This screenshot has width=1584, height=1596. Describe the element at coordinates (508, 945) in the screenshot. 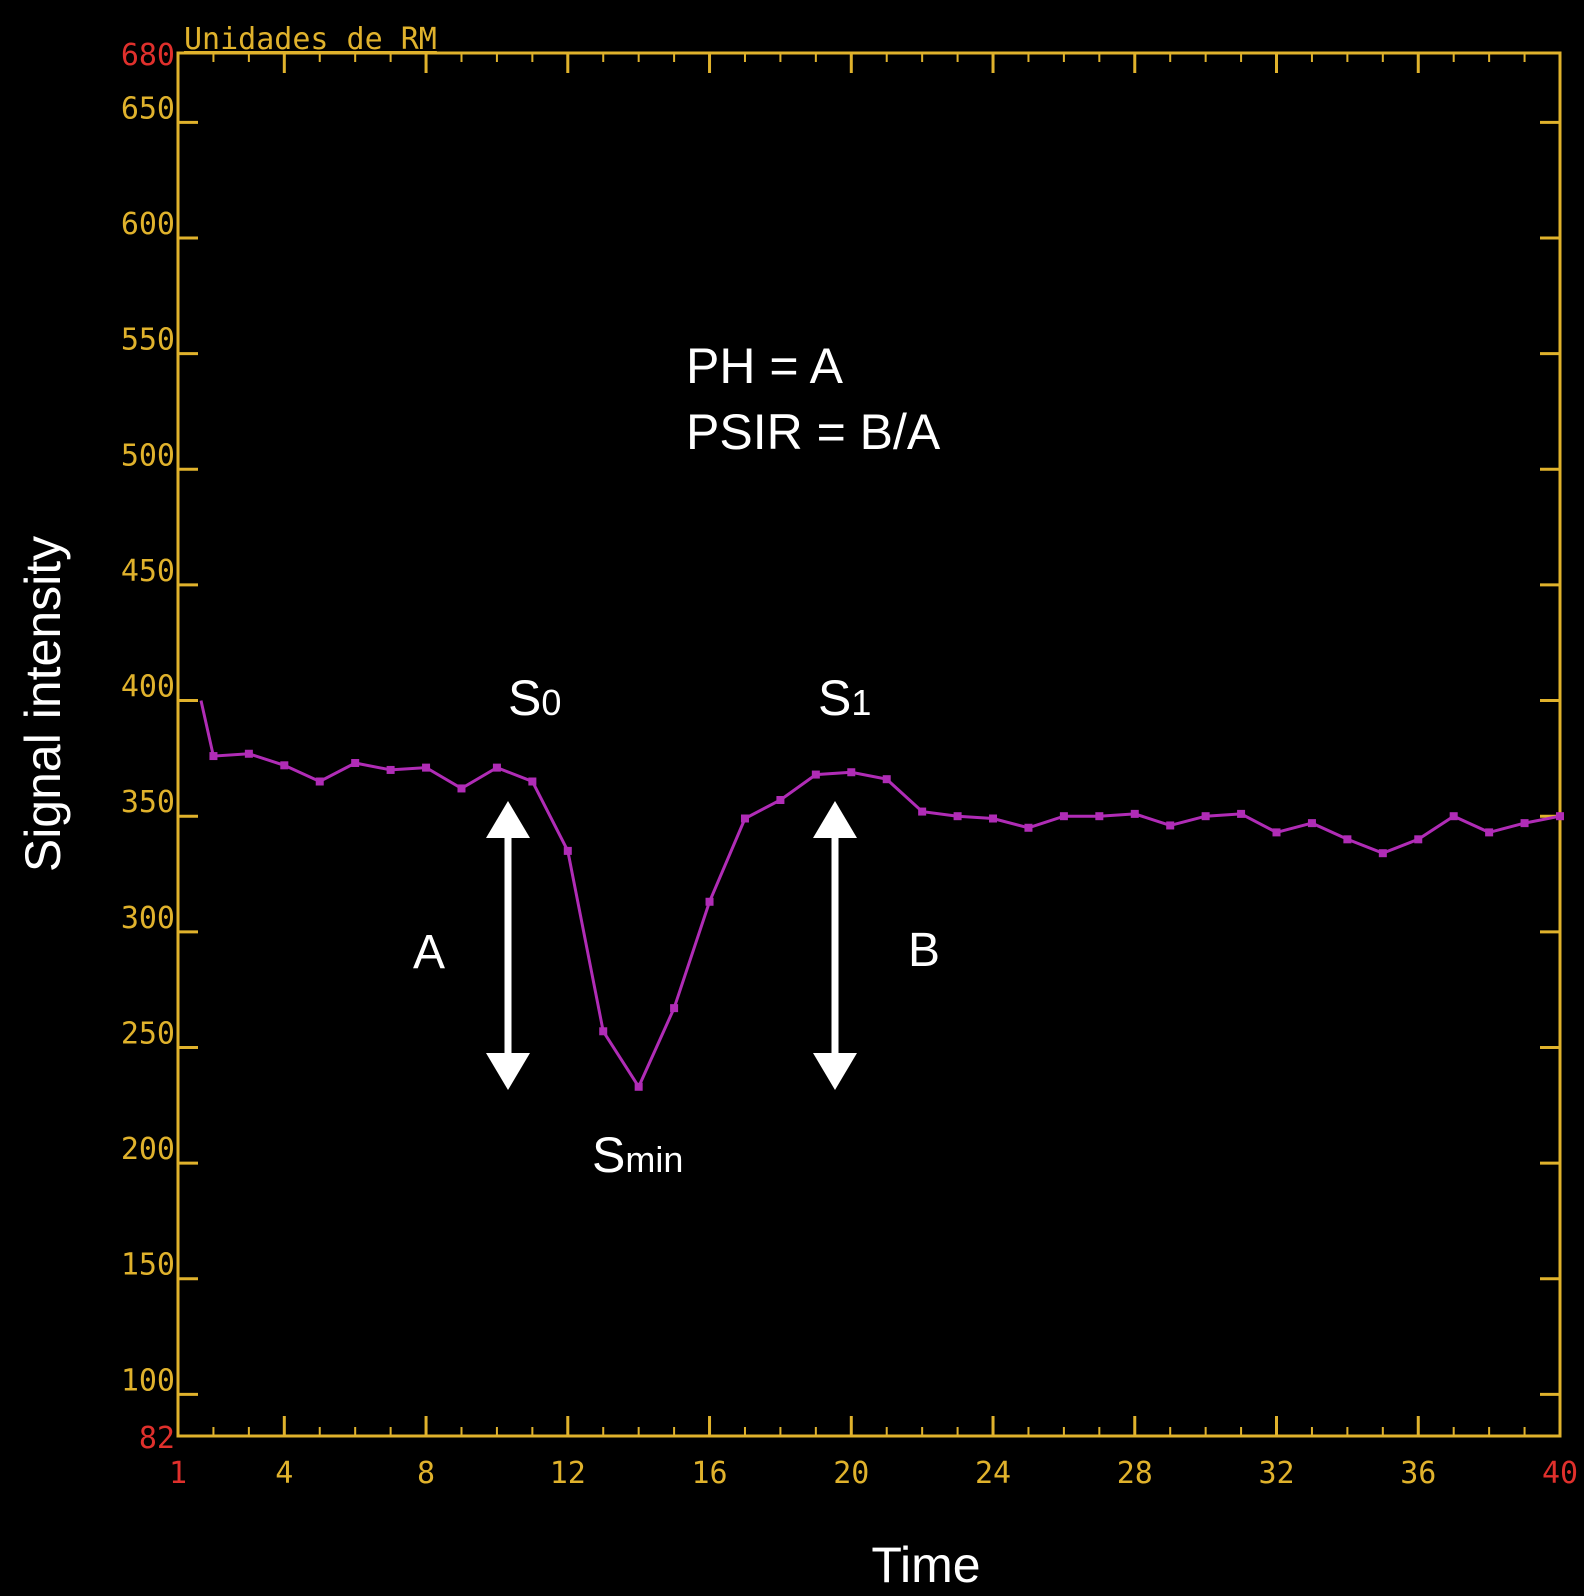

I see `arrow-a` at that location.